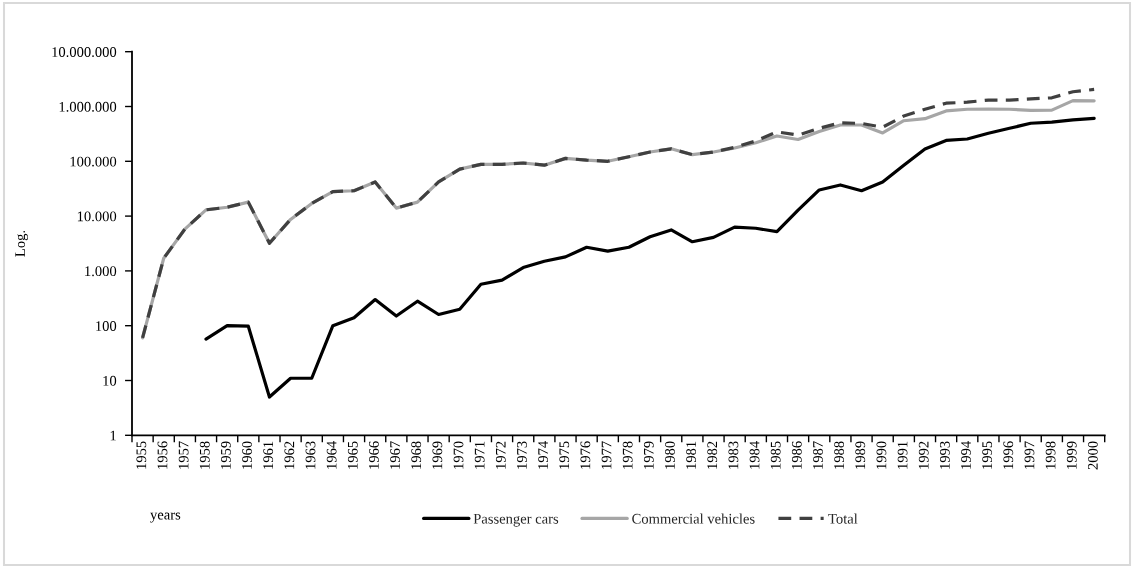 The image size is (1134, 568). I want to click on x-tick-label: 1994, so click(966, 455).